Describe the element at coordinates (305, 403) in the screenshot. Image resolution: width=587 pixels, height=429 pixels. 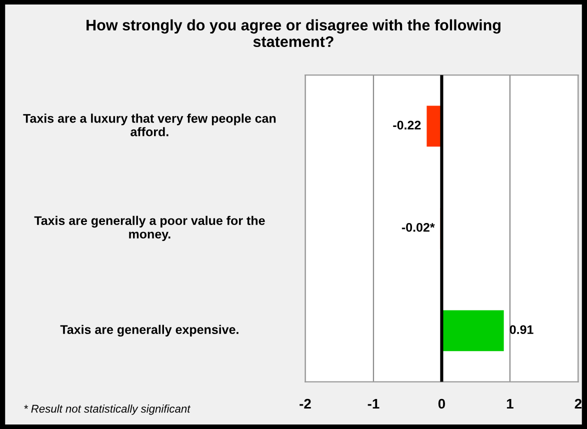
I see `x-tick-label: -2` at that location.